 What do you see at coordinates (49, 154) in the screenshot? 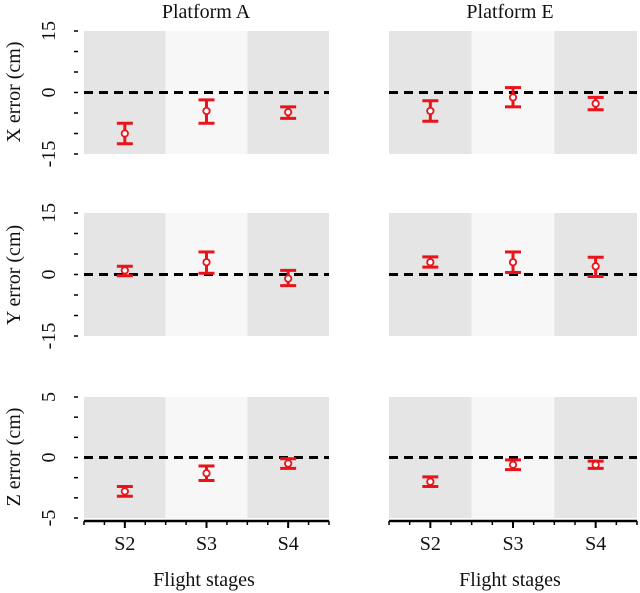
I see `y-tick-label-x-2: -15` at bounding box center [49, 154].